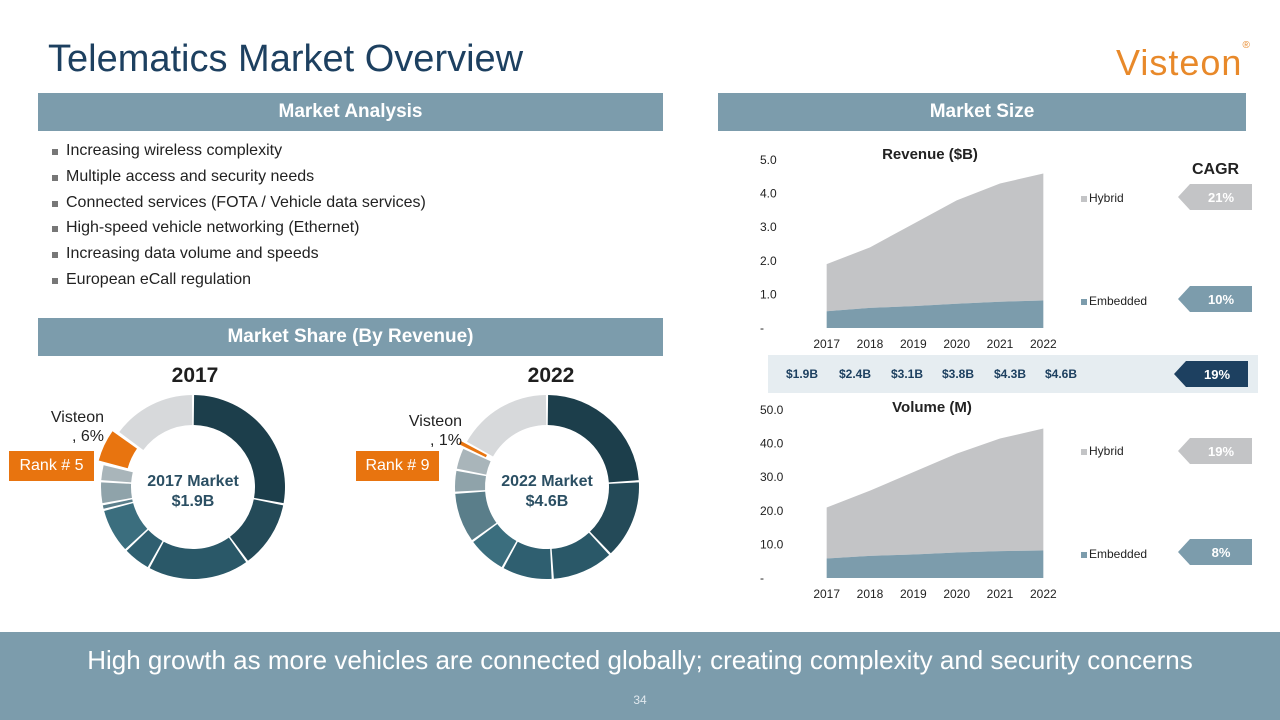 Image resolution: width=1280 pixels, height=720 pixels. I want to click on volume-legend-embedded: Embedded, so click(1114, 554).